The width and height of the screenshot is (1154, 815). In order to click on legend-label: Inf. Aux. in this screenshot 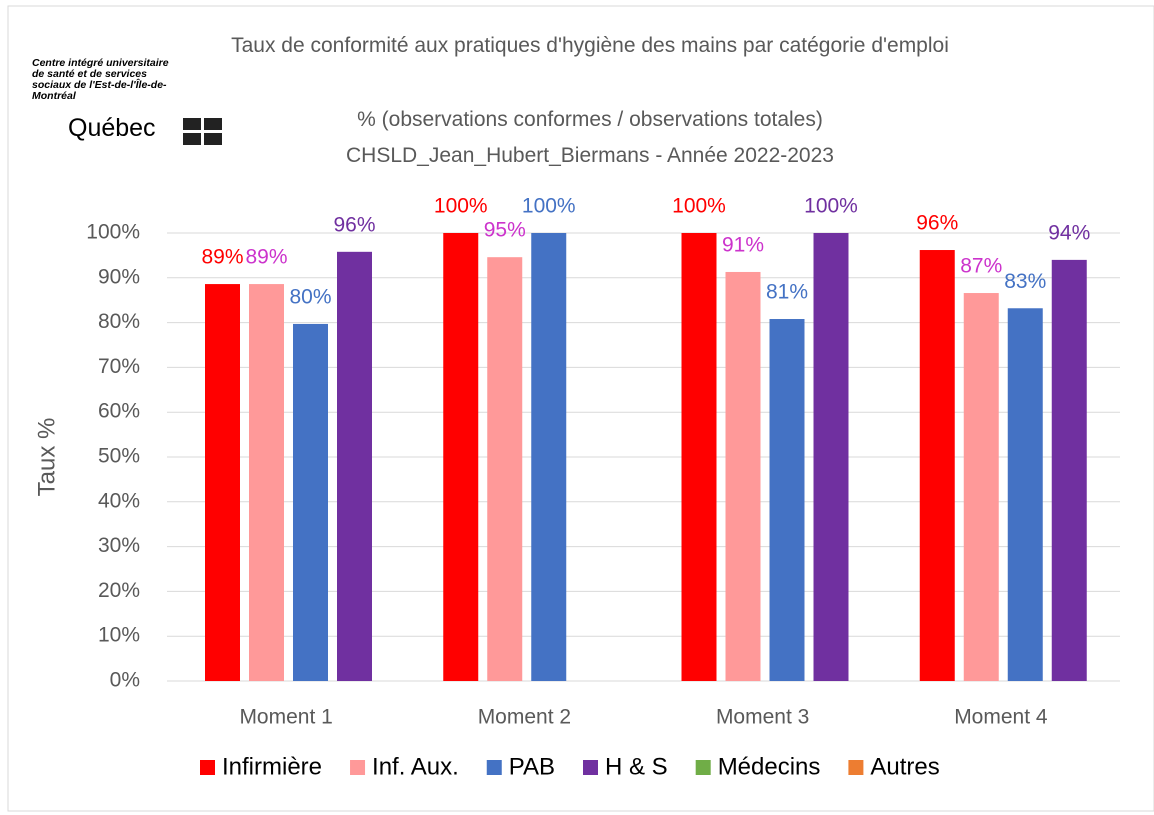, I will do `click(415, 766)`.